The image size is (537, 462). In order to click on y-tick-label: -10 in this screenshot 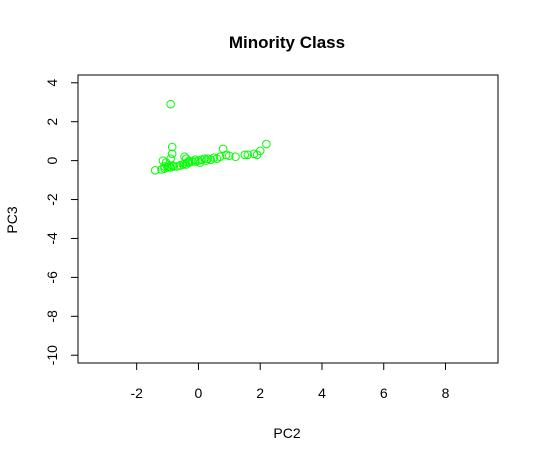, I will do `click(52, 355)`.